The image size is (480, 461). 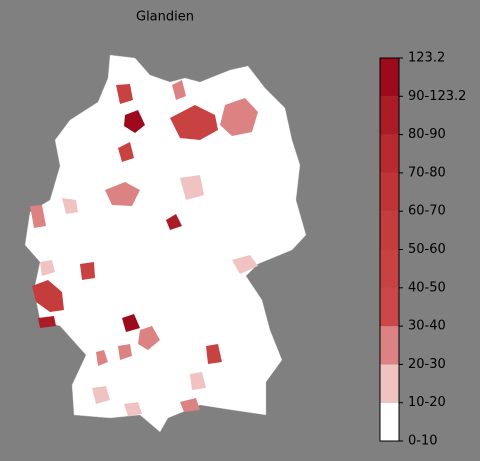 What do you see at coordinates (165, 17) in the screenshot?
I see `map-title: Glandien` at bounding box center [165, 17].